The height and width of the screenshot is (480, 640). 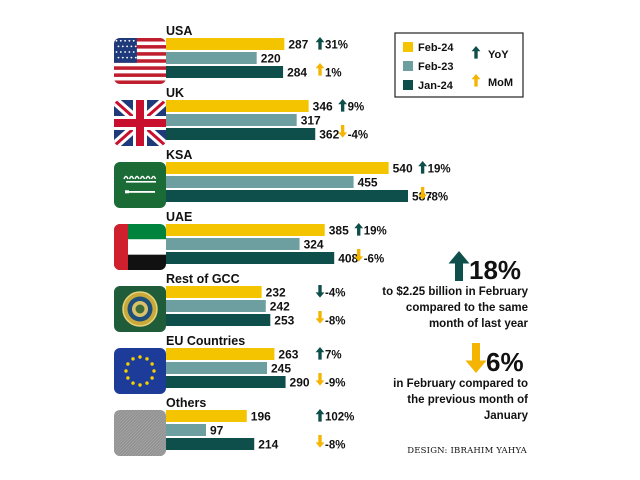 I want to click on eu-flag-icon, so click(x=140, y=371).